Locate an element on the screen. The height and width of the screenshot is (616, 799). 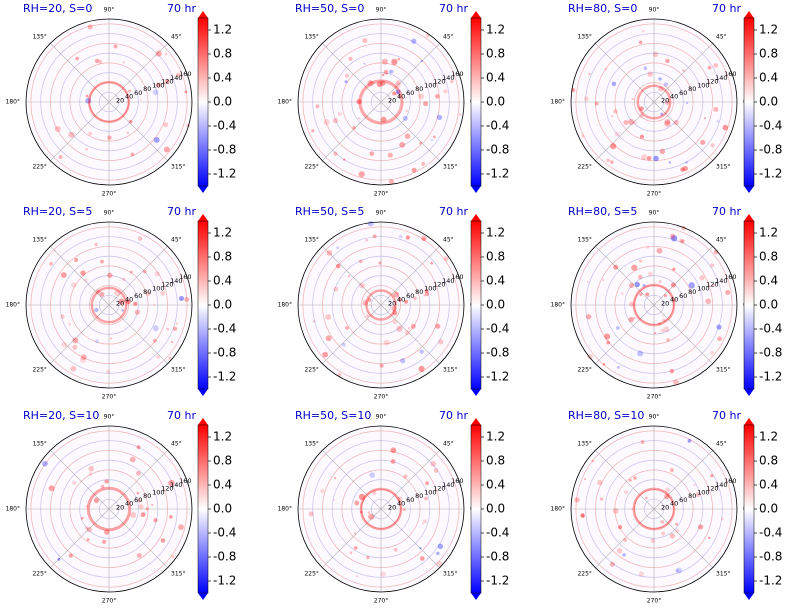
colorbar-extend-min is located at coordinates (476, 189).